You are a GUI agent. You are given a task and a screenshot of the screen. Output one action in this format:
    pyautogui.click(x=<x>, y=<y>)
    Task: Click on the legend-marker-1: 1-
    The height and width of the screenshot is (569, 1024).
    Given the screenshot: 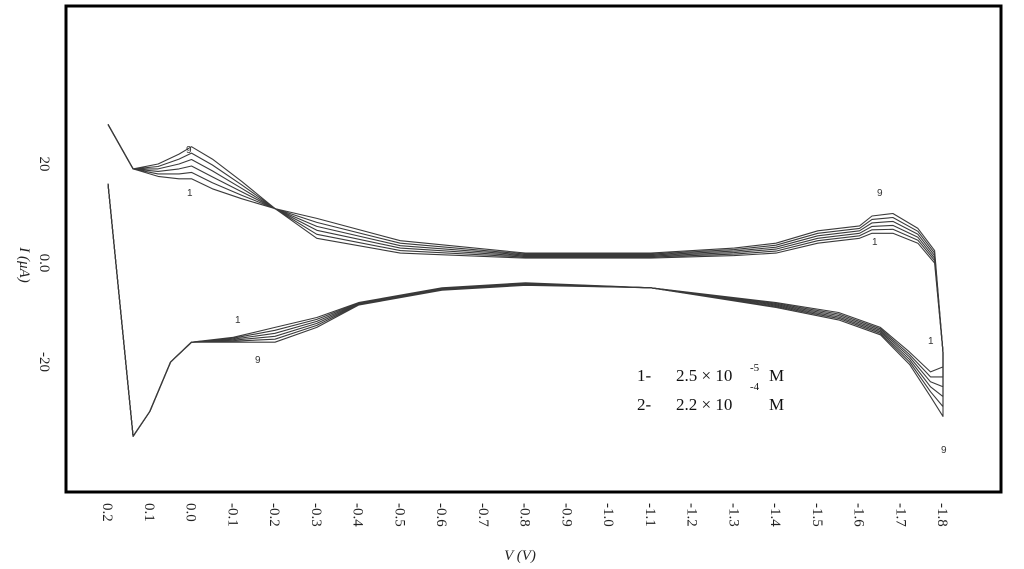 What is the action you would take?
    pyautogui.click(x=644, y=375)
    